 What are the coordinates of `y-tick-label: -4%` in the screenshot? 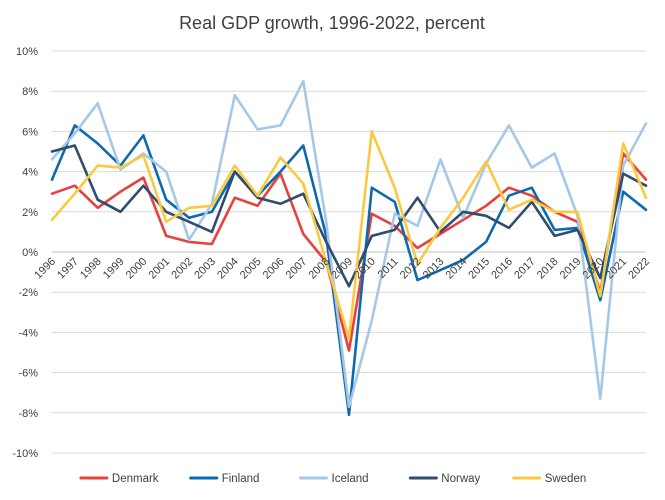 It's located at (28, 333).